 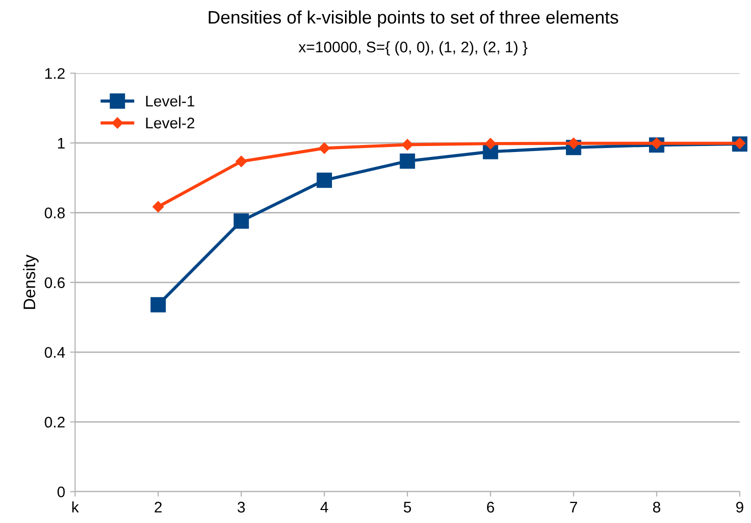 What do you see at coordinates (324, 507) in the screenshot?
I see `x-tick-label: 4` at bounding box center [324, 507].